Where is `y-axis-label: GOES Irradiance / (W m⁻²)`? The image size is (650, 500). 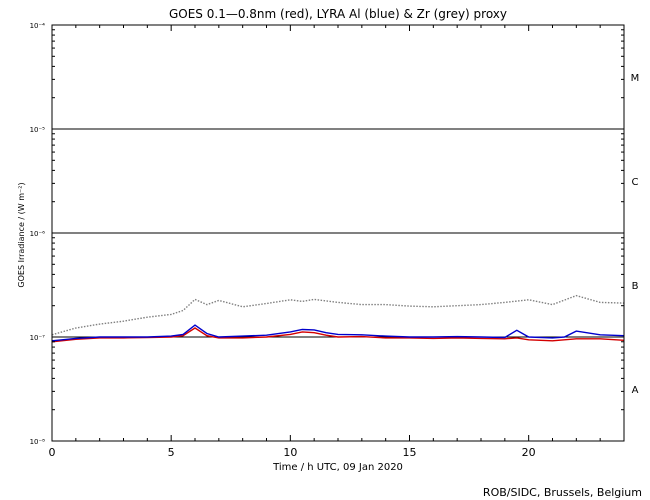 y-axis-label: GOES Irradiance / (W m⁻²) is located at coordinates (21, 234).